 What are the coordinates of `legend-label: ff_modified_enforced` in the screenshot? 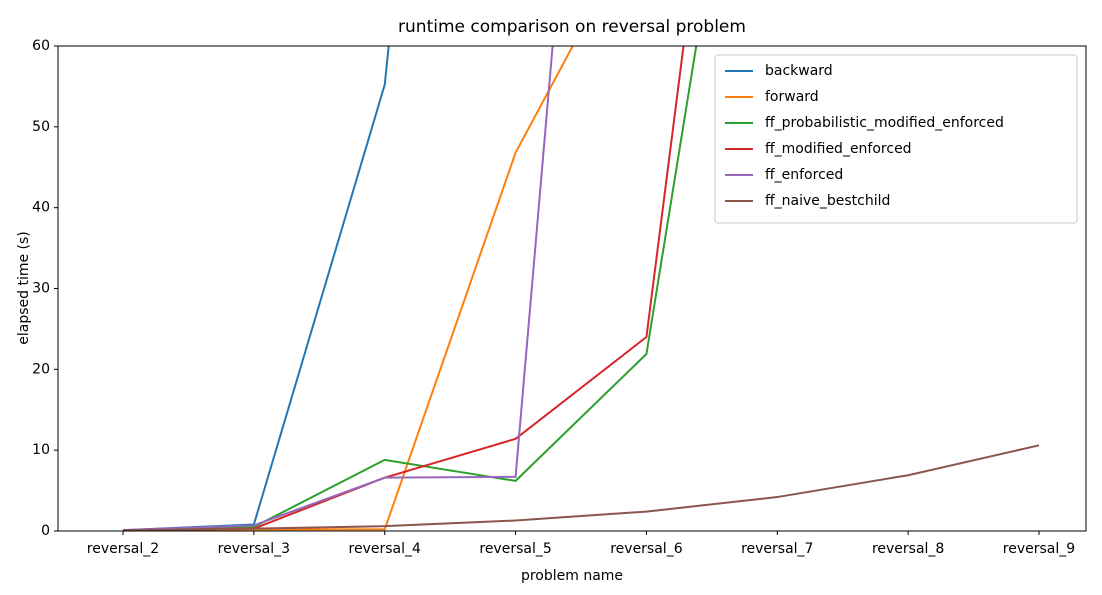 It's located at (838, 149).